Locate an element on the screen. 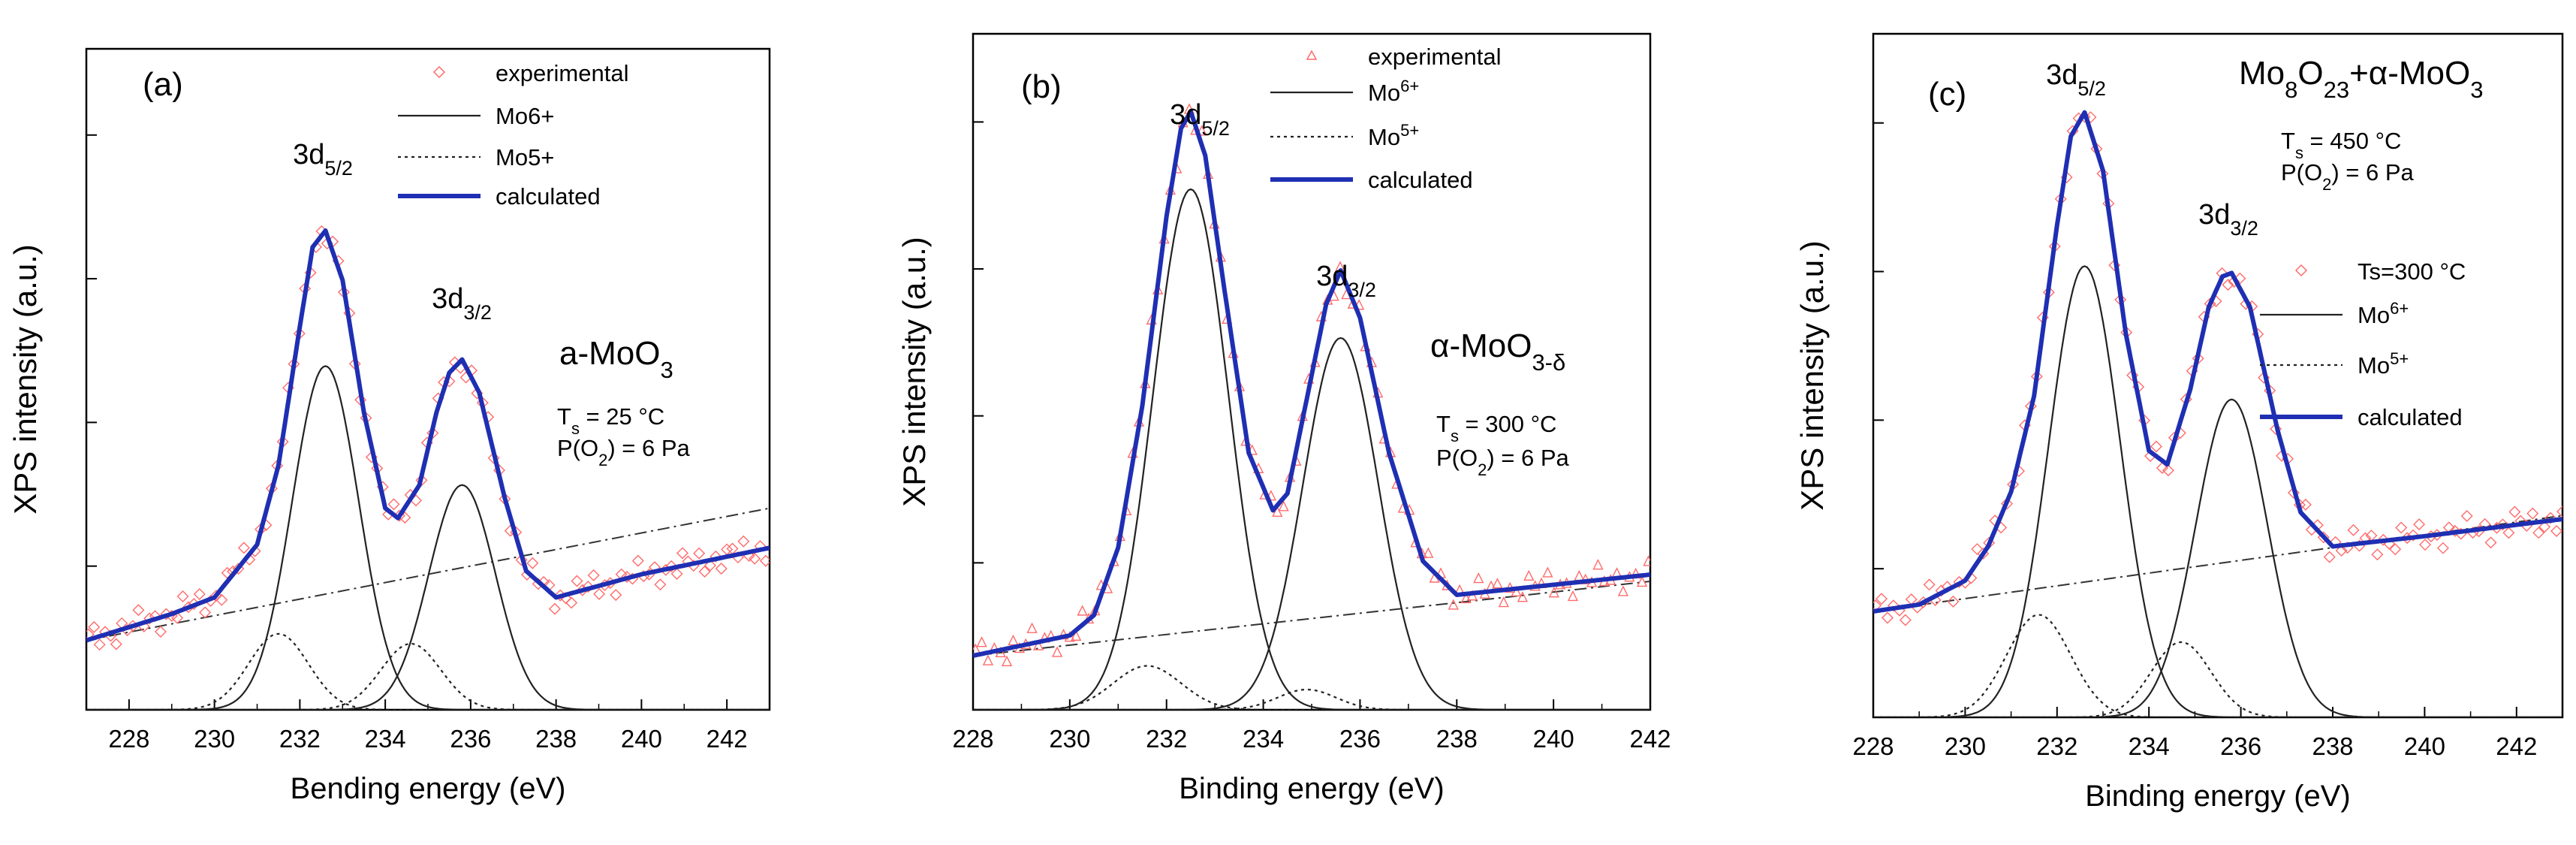 The image size is (2576, 845). x-axis-title: Bending energy (eV) is located at coordinates (428, 788).